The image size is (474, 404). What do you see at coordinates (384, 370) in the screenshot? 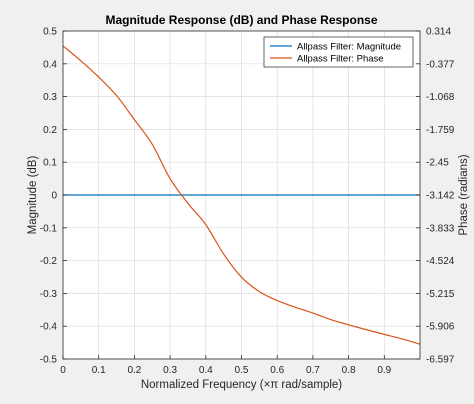
I see `x-tick-label: 0.9` at bounding box center [384, 370].